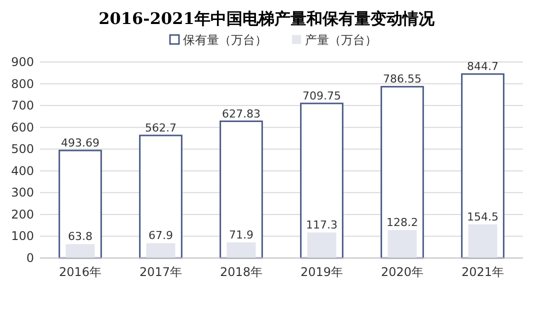 This screenshot has height=320, width=533. Describe the element at coordinates (22, 83) in the screenshot. I see `y-tick-label: 800` at that location.